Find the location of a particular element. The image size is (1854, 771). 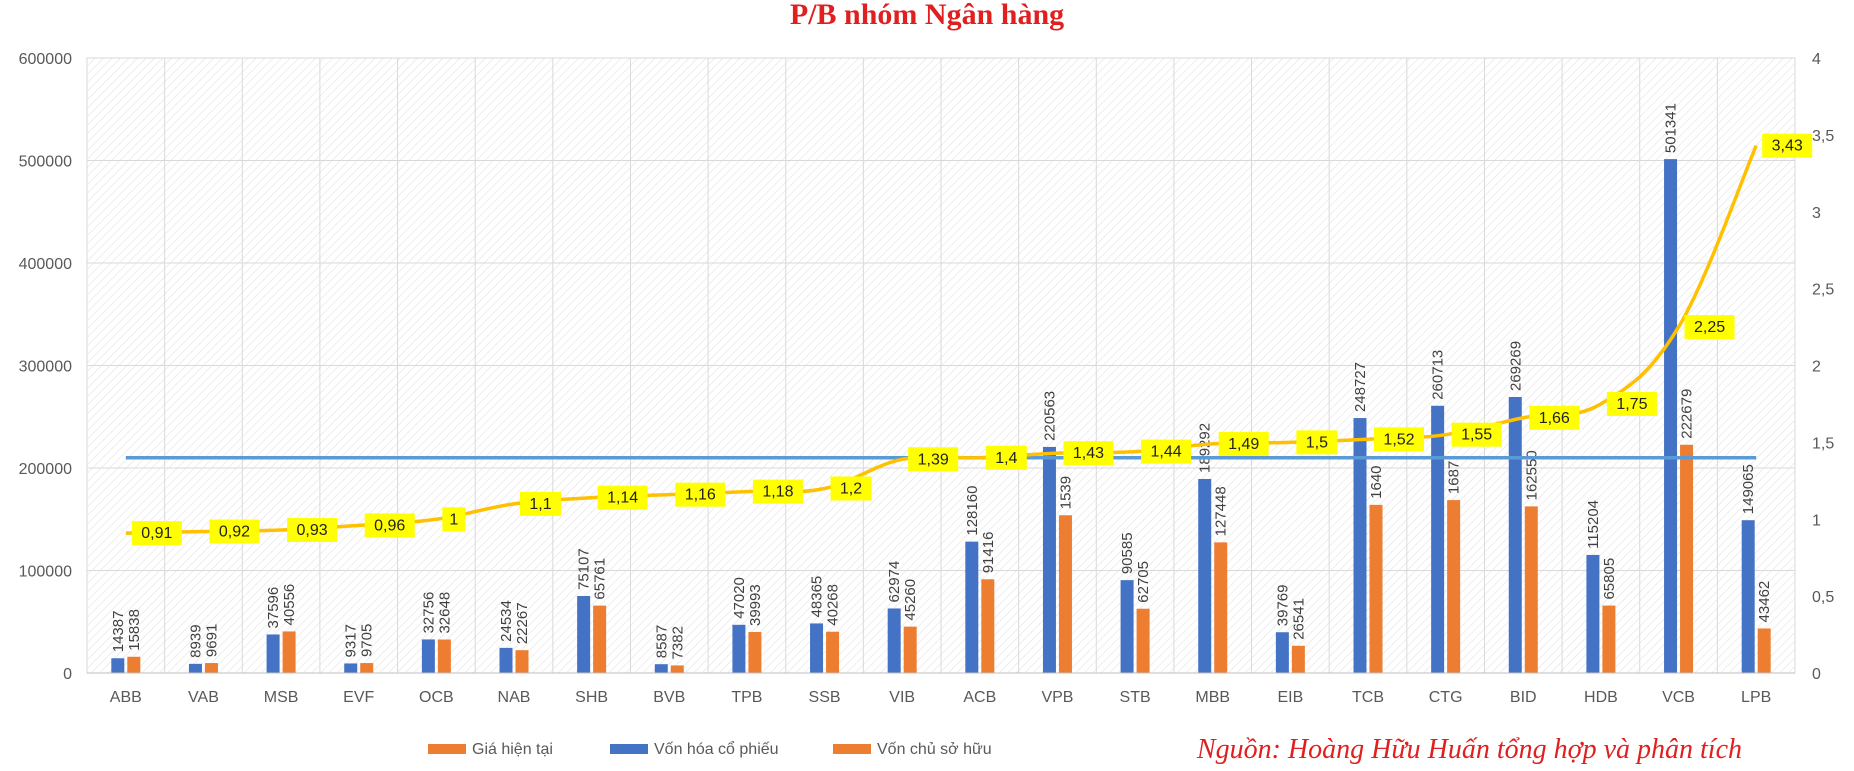

pb-label: 0,96 is located at coordinates (389, 525).